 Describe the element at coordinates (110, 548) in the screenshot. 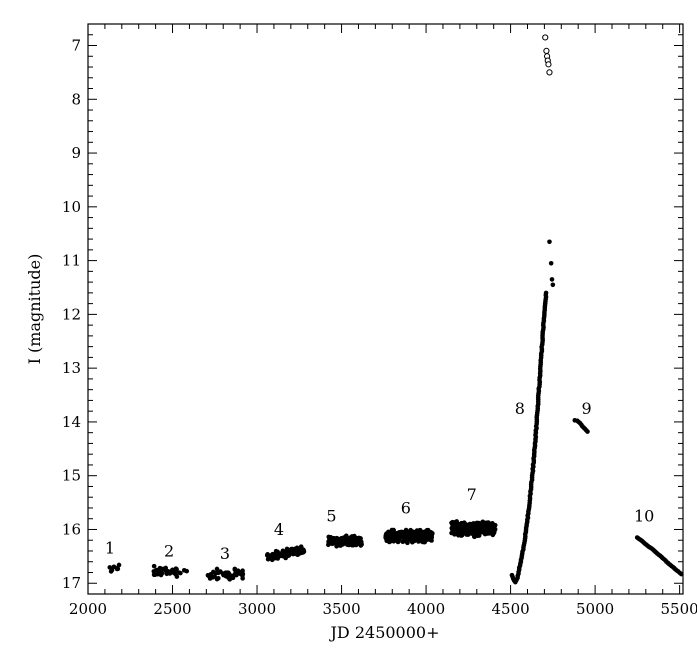

I see `segment-label: 1` at that location.